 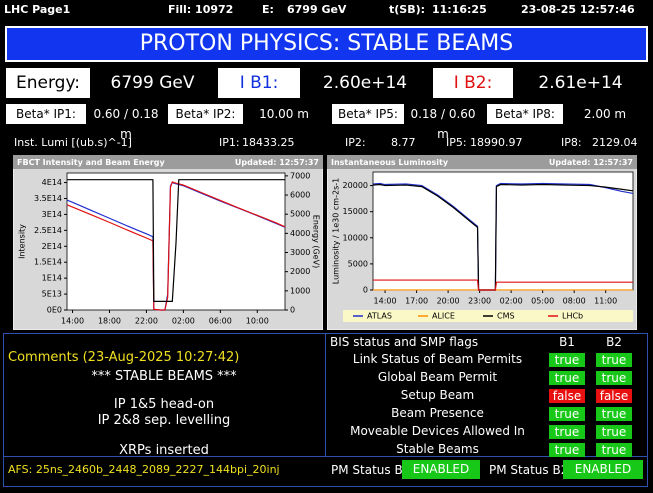 What do you see at coordinates (259, 83) in the screenshot?
I see `intensity-label: I B1:` at bounding box center [259, 83].